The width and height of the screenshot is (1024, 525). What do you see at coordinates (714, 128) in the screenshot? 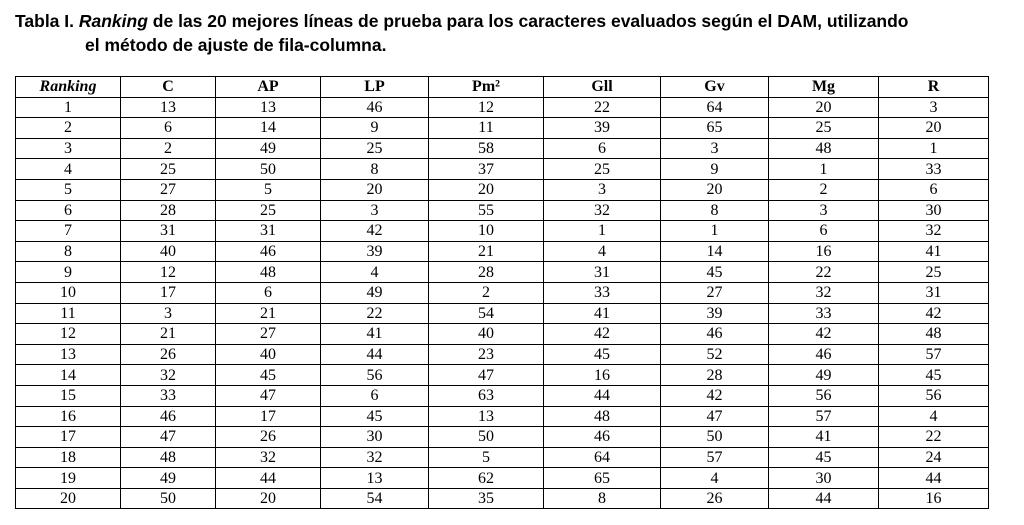
I see `table-cell: 65` at bounding box center [714, 128].